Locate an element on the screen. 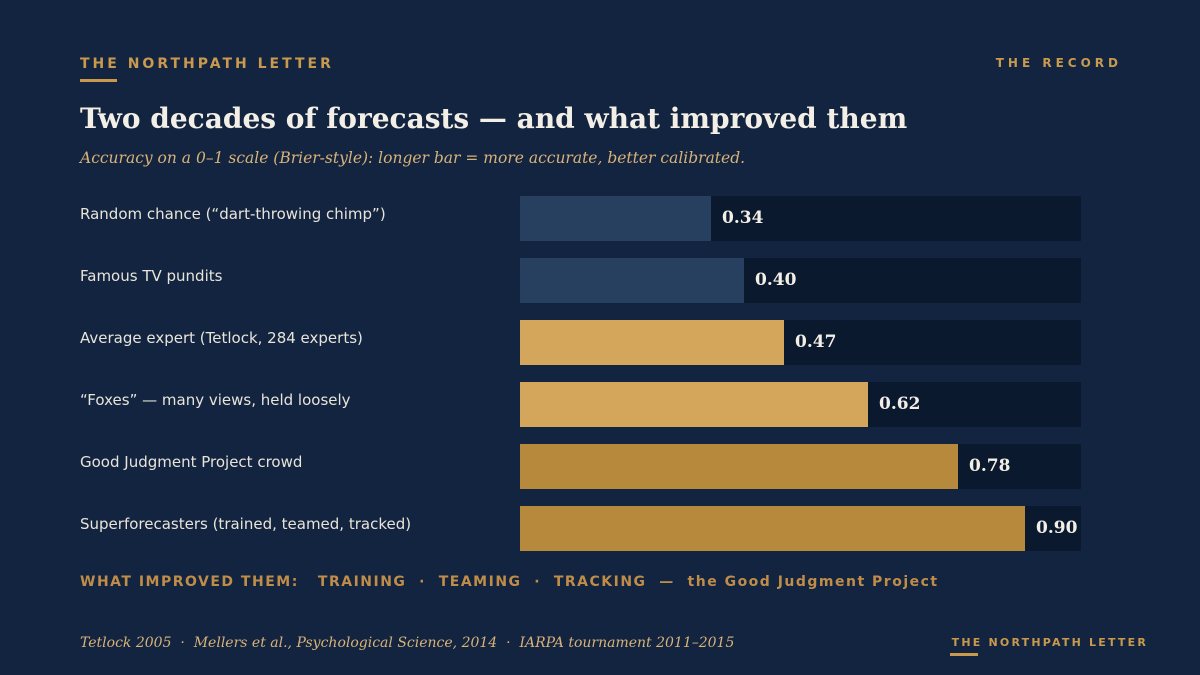  row-label: “Foxes” — many views, held loosely is located at coordinates (215, 400).